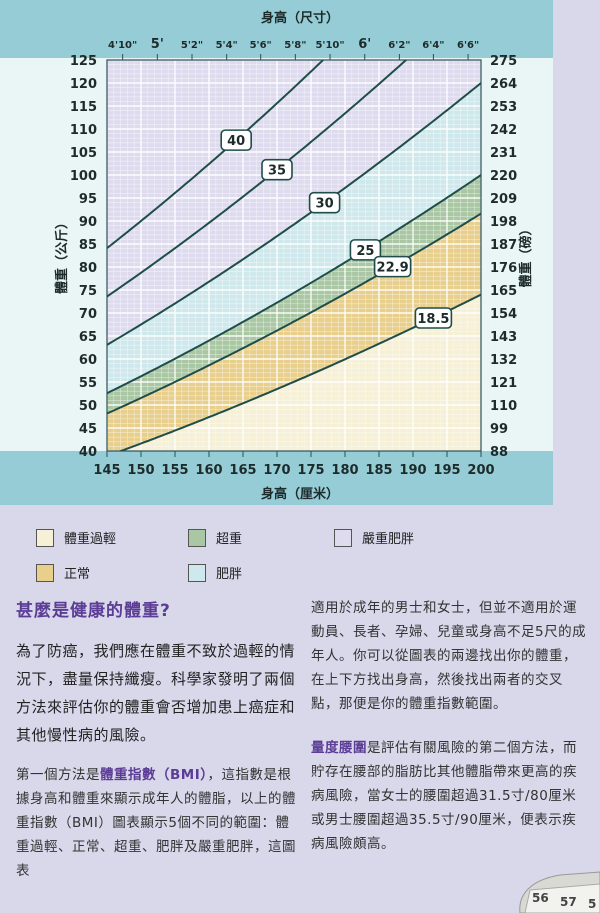 The image size is (600, 913). What do you see at coordinates (242, 470) in the screenshot?
I see `x-tick-label: 165` at bounding box center [242, 470].